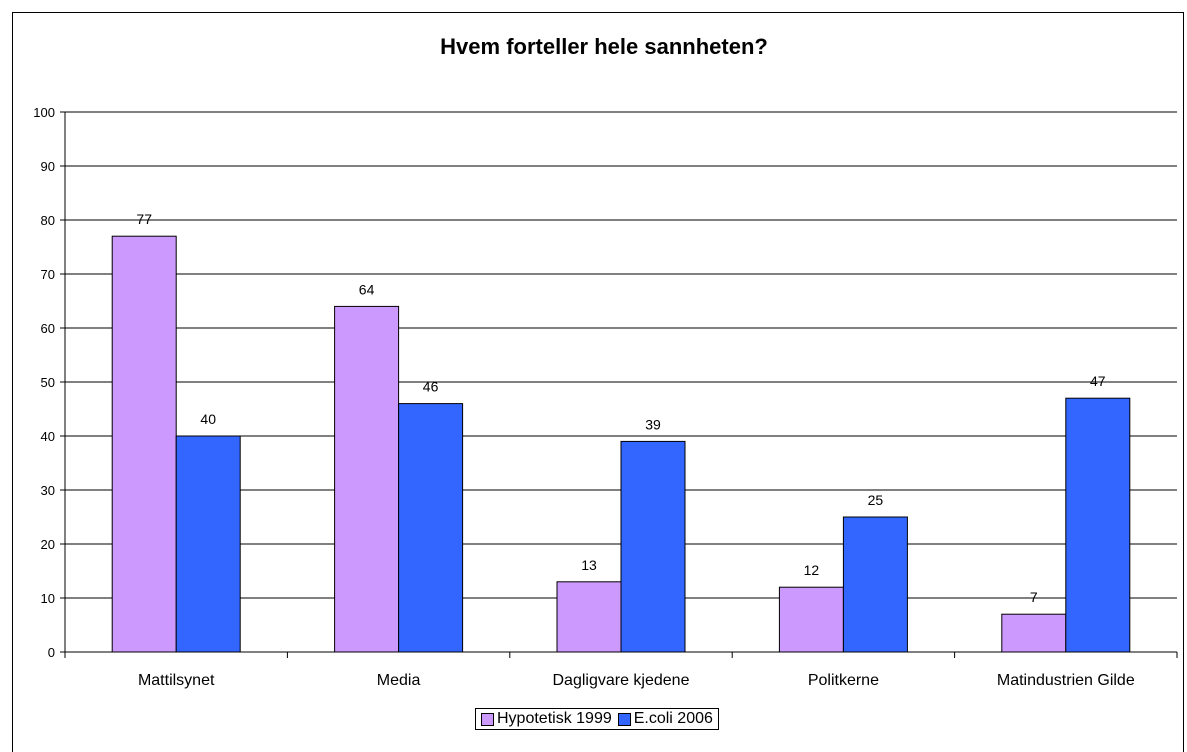 This screenshot has width=1187, height=752. I want to click on legend: Hypotetisk 1999 E.coli 2006, so click(597, 719).